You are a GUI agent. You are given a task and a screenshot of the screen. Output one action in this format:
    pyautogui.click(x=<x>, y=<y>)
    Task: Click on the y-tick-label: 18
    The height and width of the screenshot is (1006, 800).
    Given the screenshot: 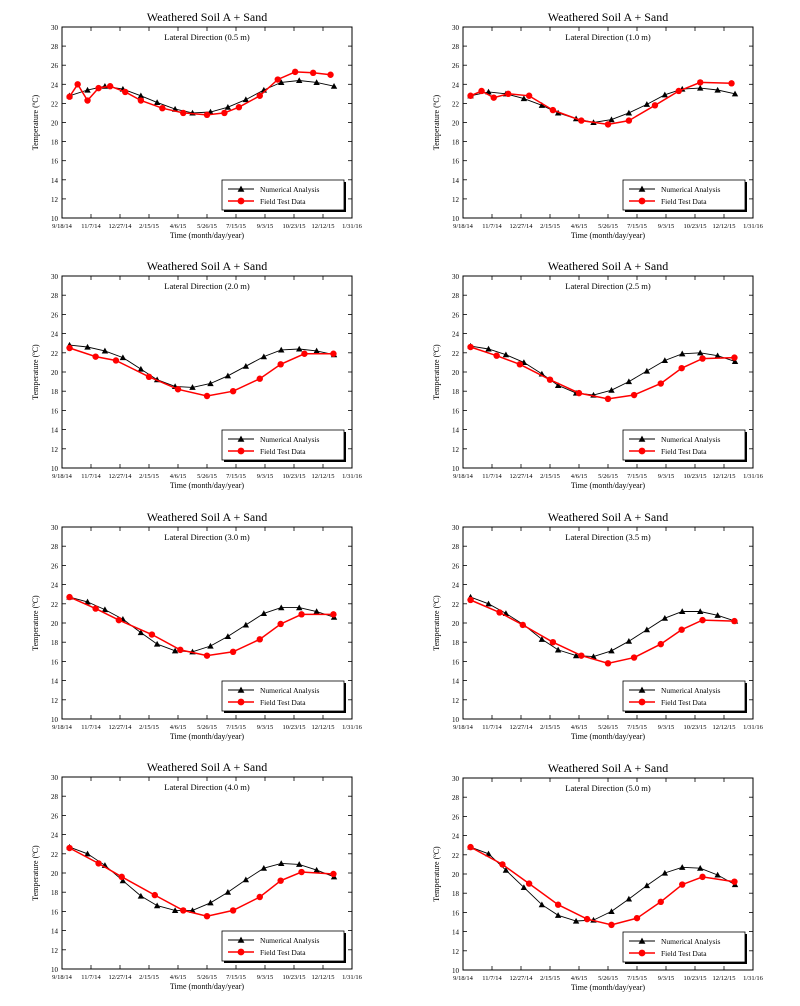 What is the action you would take?
    pyautogui.click(x=456, y=143)
    